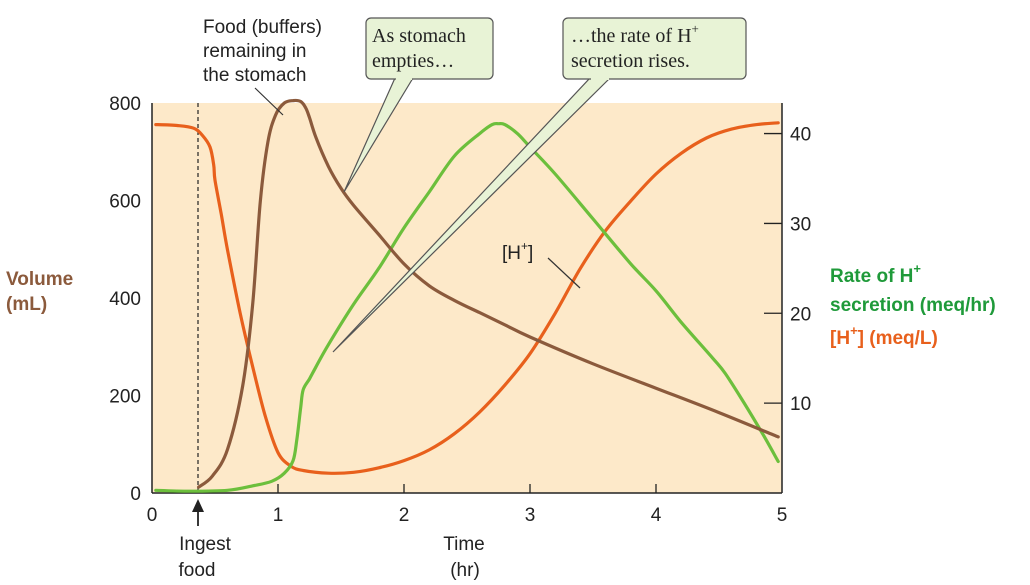 This screenshot has height=585, width=1030. Describe the element at coordinates (125, 104) in the screenshot. I see `left-y-tick-label: 800` at that location.